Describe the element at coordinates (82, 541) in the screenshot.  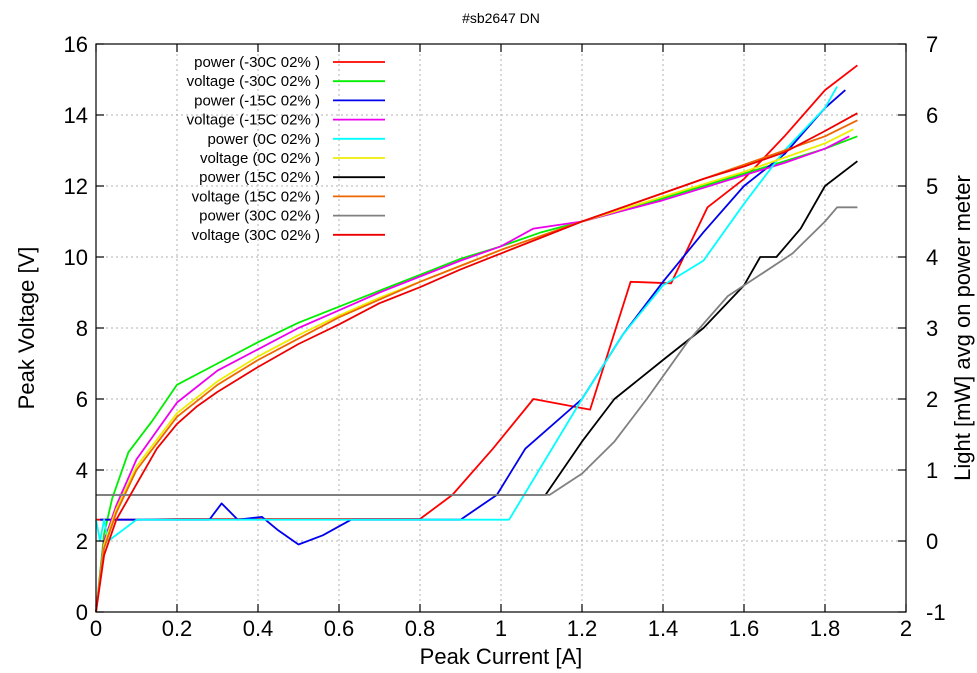
I see `y-tick-label: 2` at that location.